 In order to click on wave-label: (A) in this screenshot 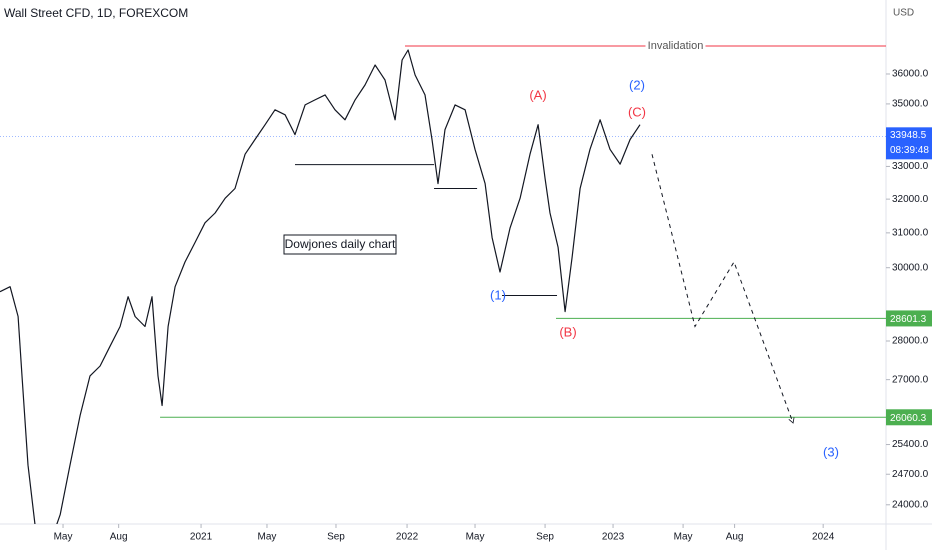, I will do `click(537, 94)`.